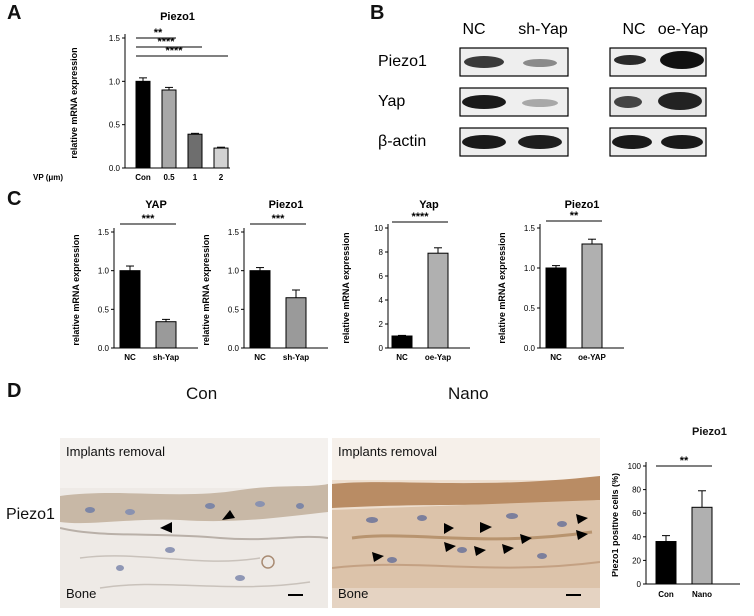 This screenshot has width=754, height=616. What do you see at coordinates (156, 205) in the screenshot?
I see `chart-title: YAP` at bounding box center [156, 205].